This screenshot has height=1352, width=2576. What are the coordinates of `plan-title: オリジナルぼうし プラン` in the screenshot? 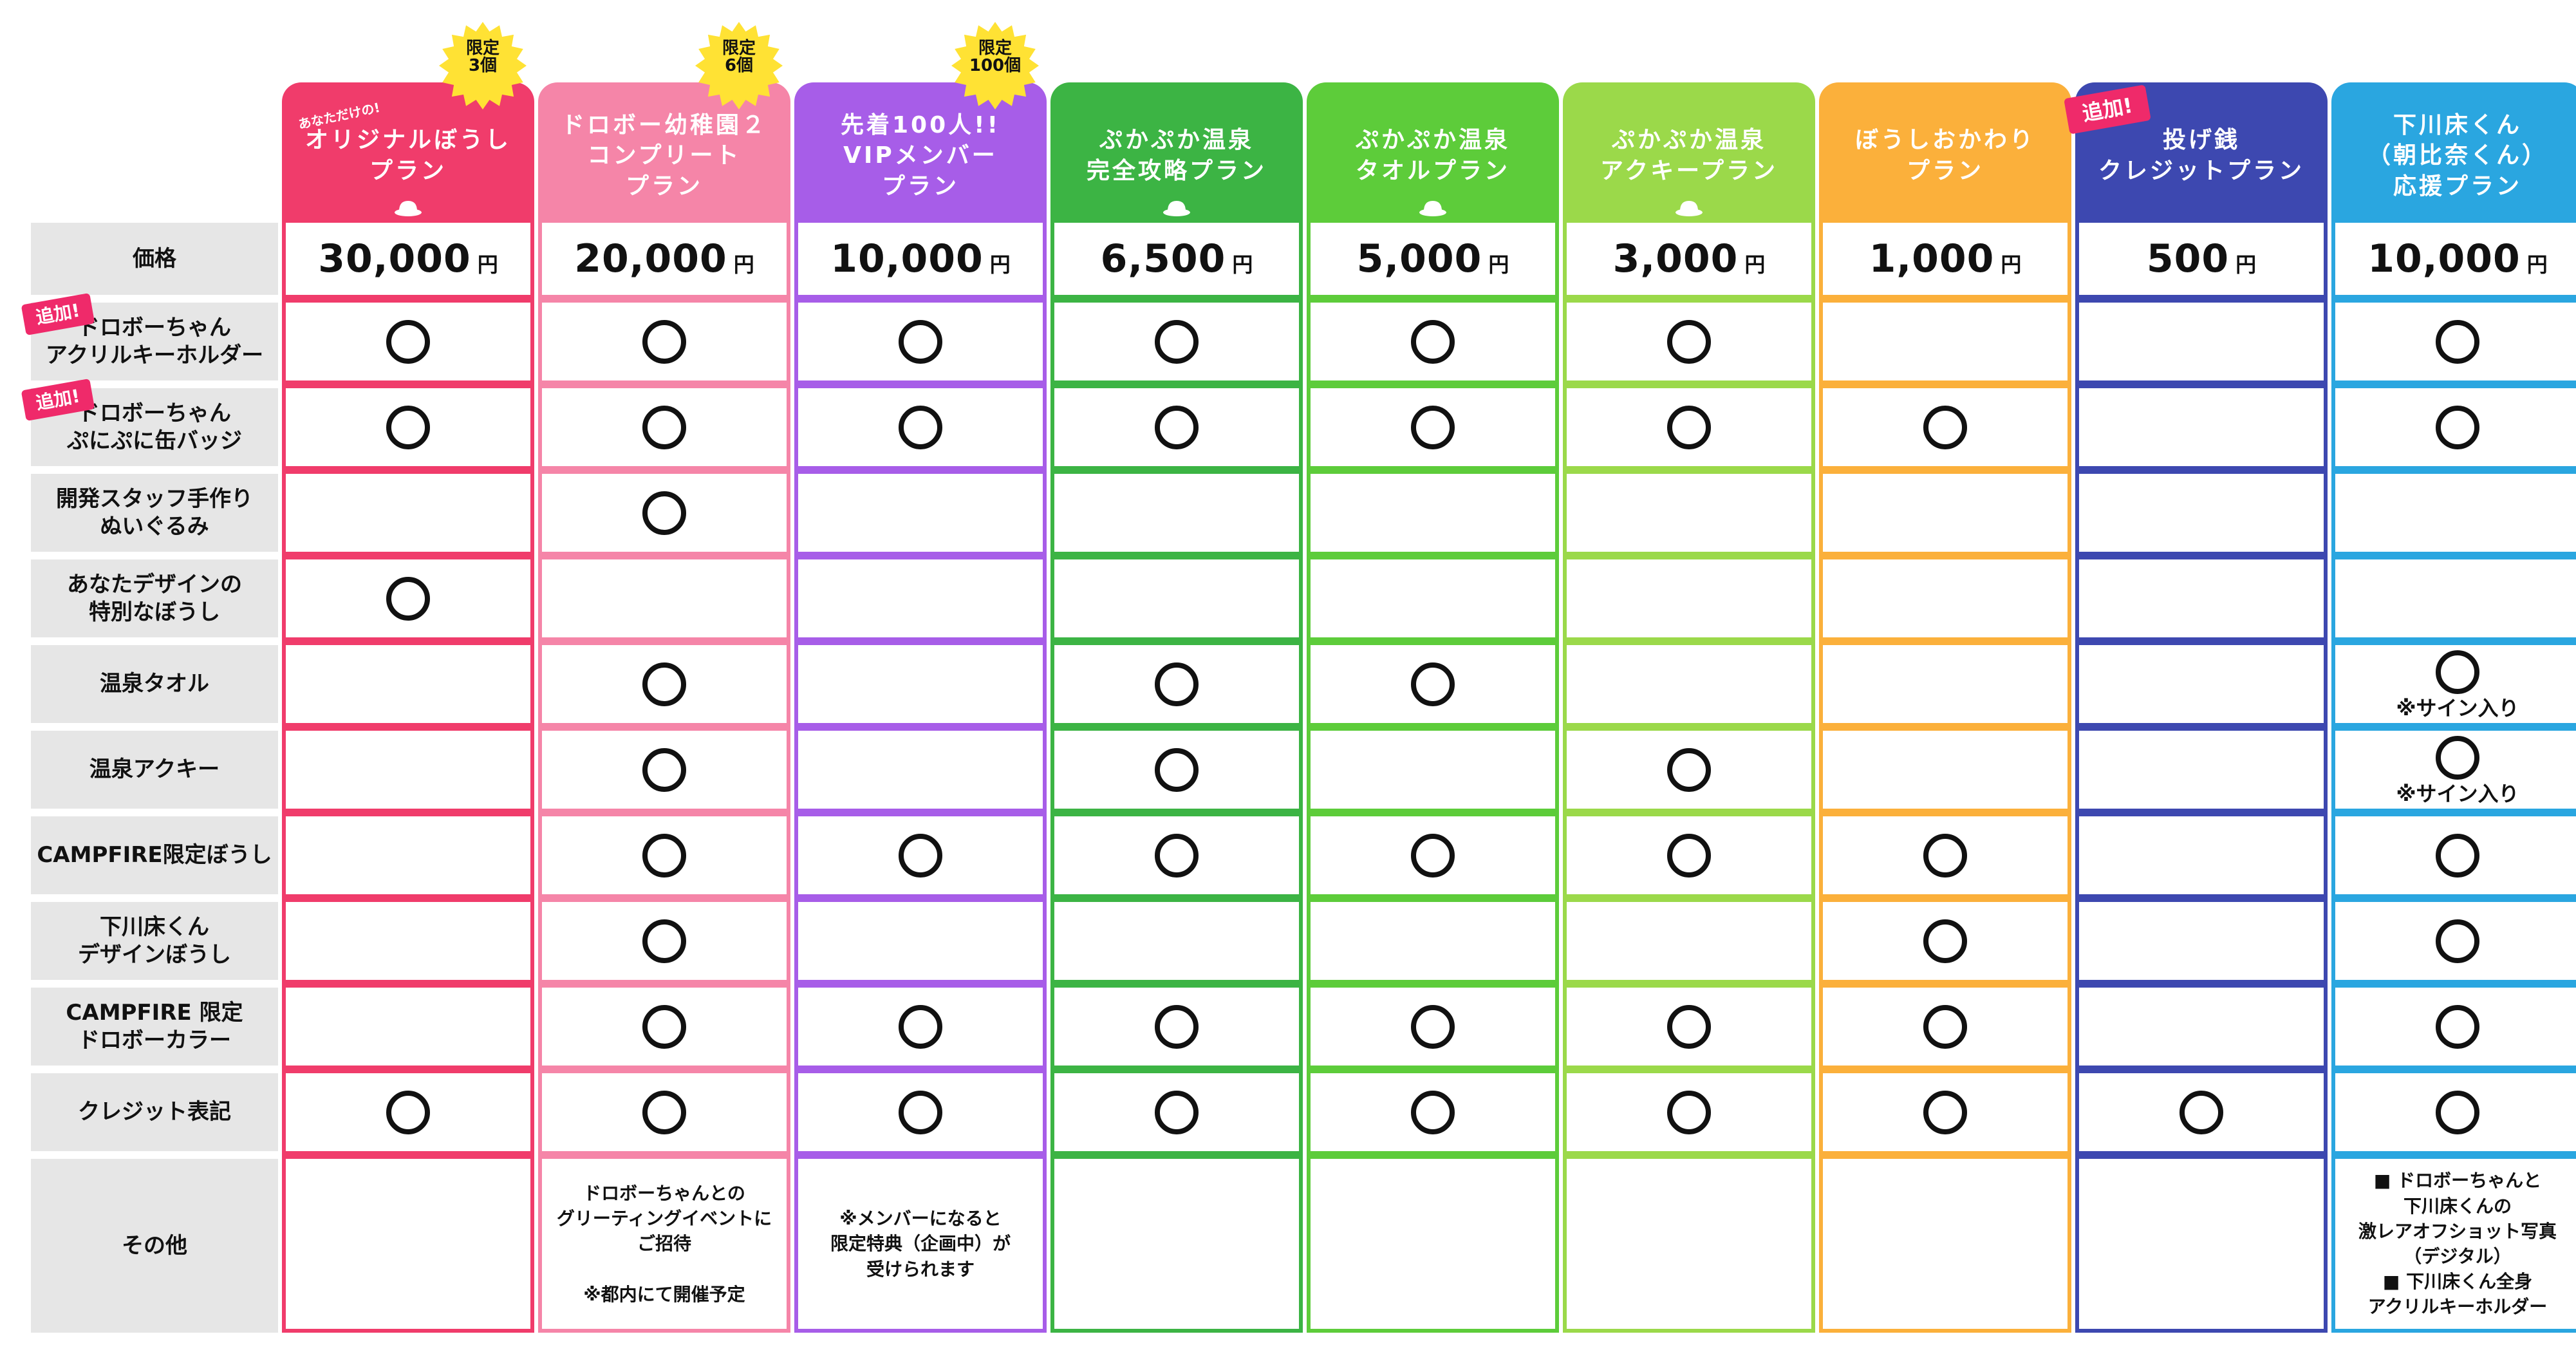 It's located at (407, 155).